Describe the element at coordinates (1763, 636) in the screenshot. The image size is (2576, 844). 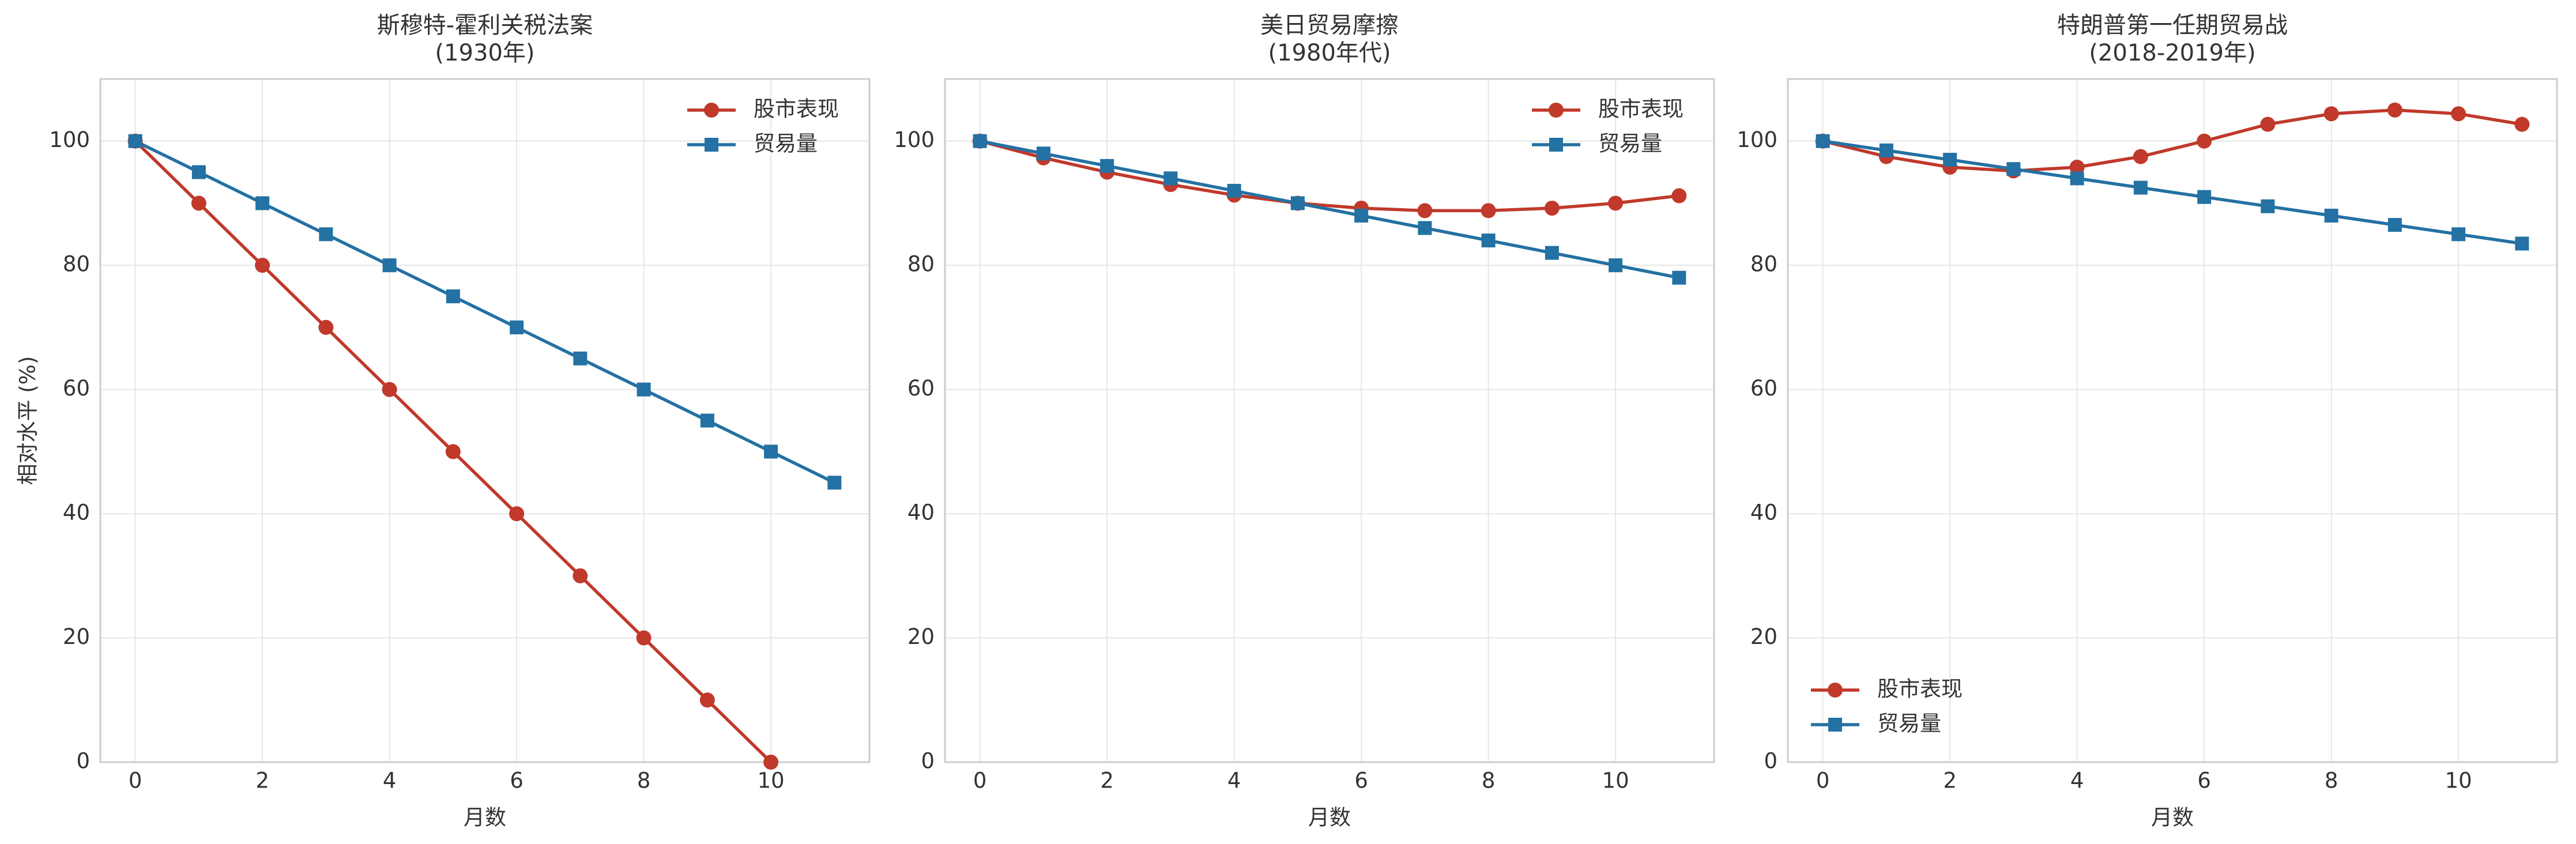
I see `y-tick-label: 20` at that location.